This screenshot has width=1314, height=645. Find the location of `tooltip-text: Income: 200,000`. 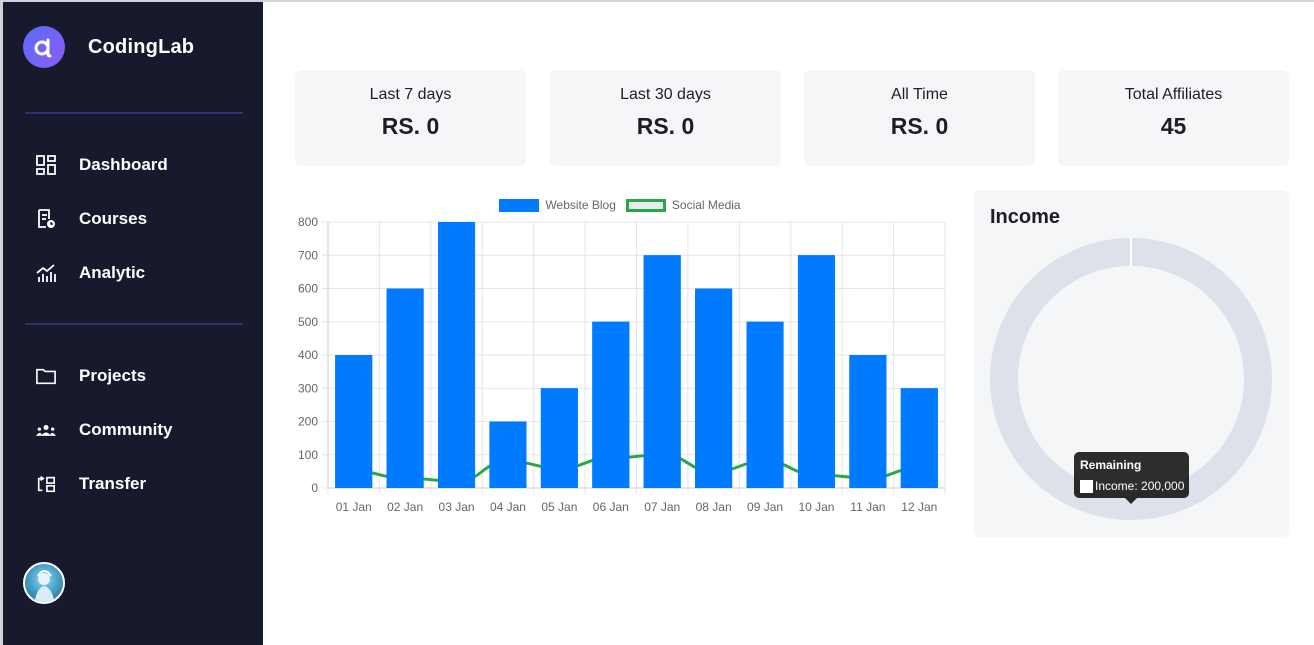

tooltip-text: Income: 200,000 is located at coordinates (1140, 486).